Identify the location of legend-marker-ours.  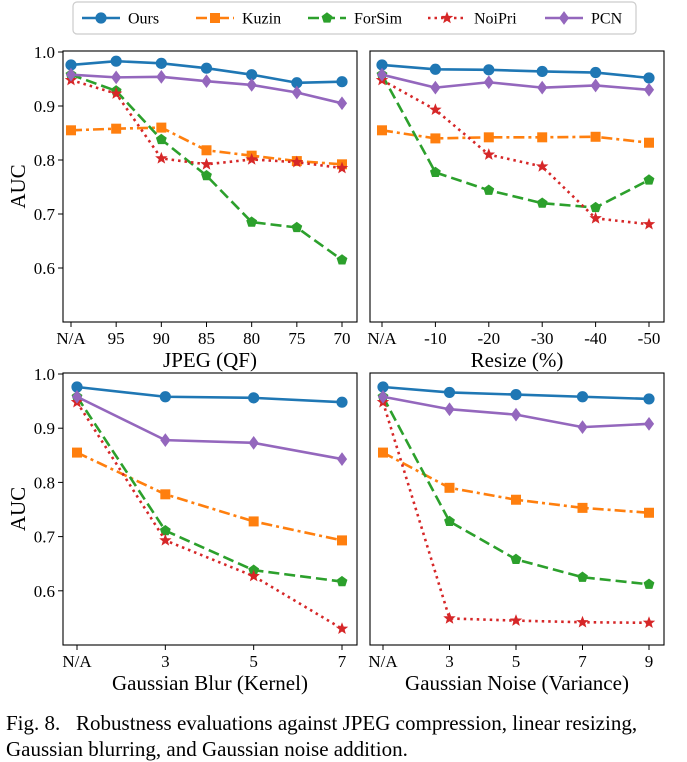
(101, 18).